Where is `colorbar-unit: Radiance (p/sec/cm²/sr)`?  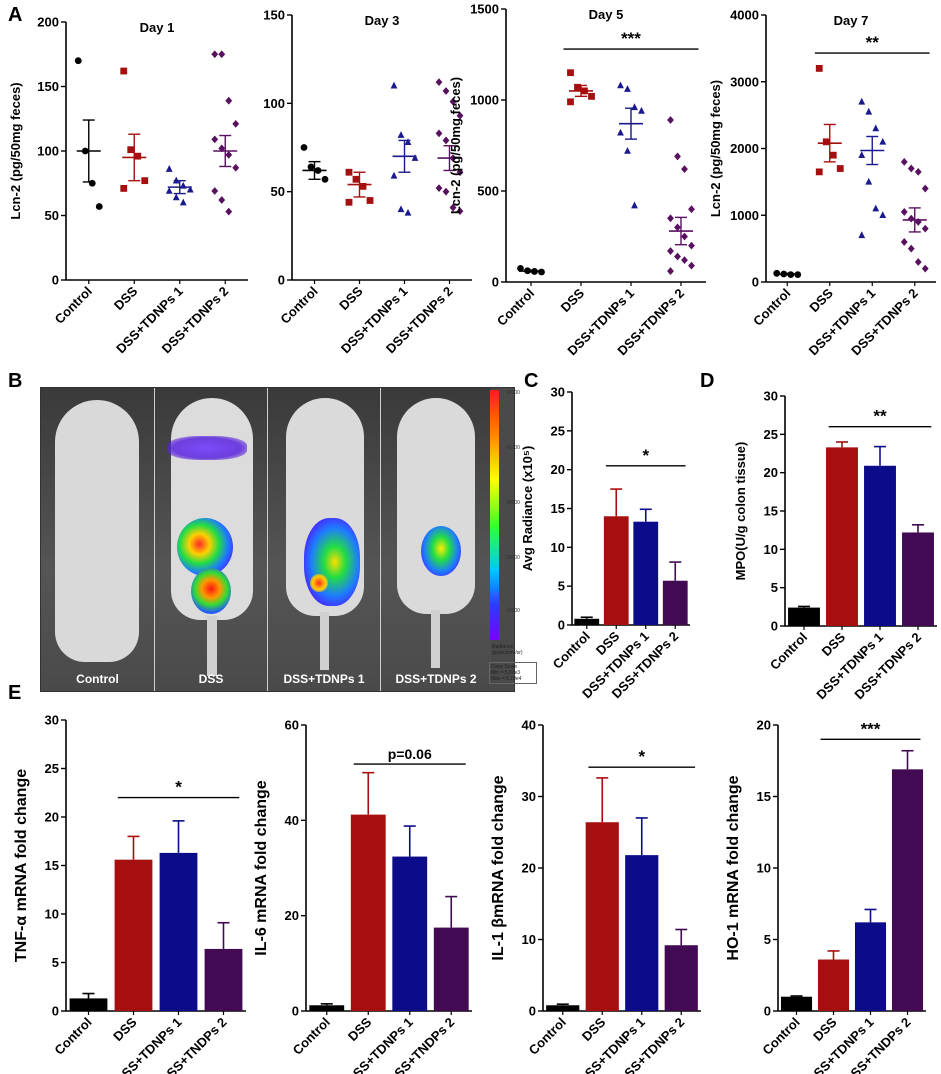
colorbar-unit: Radiance (p/sec/cm²/sr) is located at coordinates (507, 650).